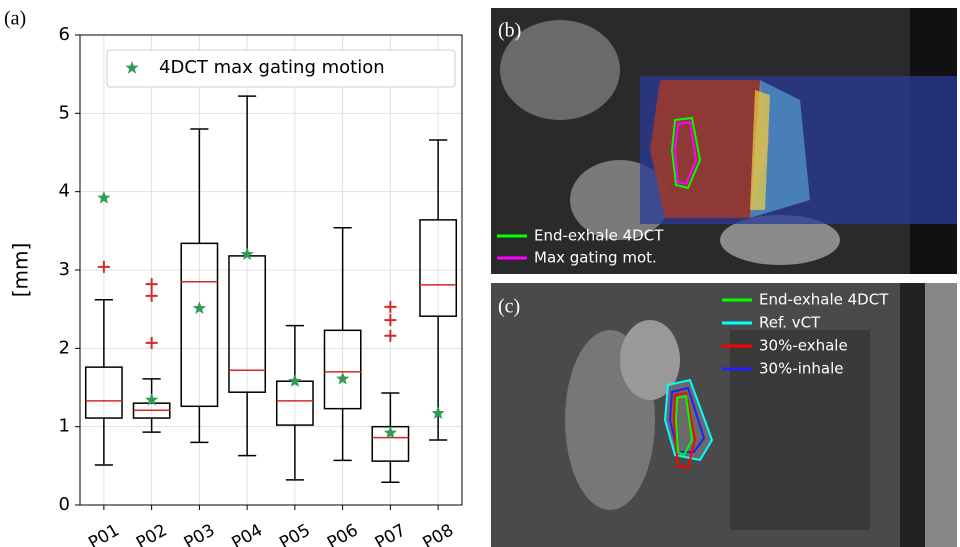  Describe the element at coordinates (64, 191) in the screenshot. I see `y-tick-label: 4` at that location.